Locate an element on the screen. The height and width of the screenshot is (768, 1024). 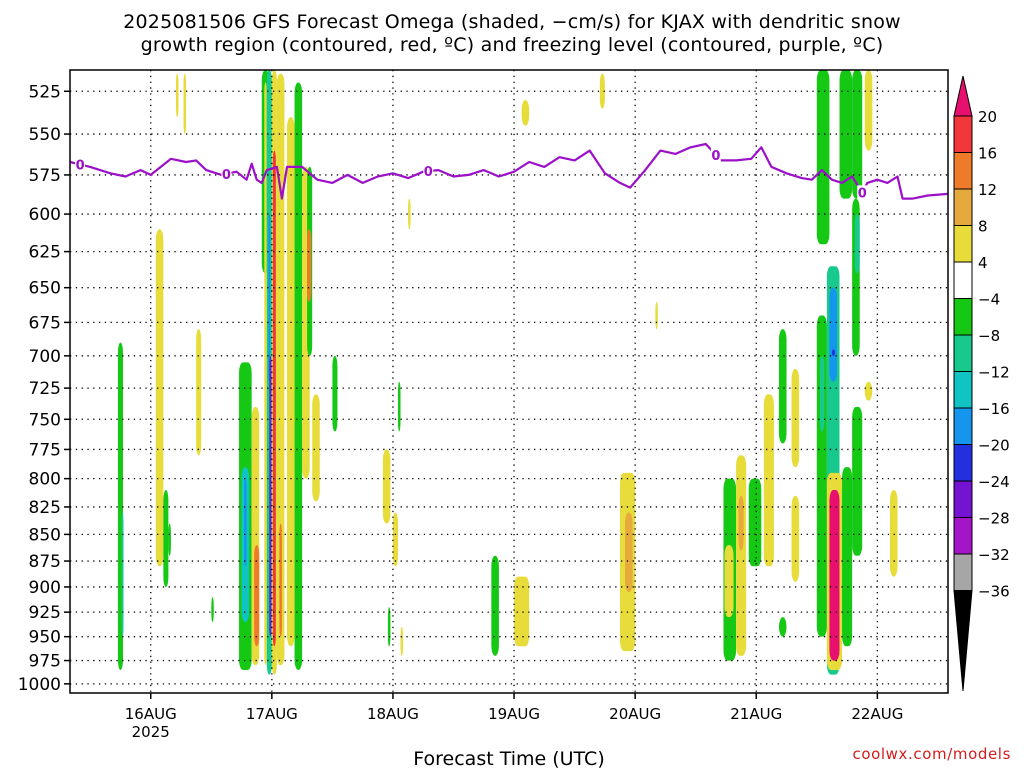
x-tick-sublabel: 2025 is located at coordinates (151, 732).